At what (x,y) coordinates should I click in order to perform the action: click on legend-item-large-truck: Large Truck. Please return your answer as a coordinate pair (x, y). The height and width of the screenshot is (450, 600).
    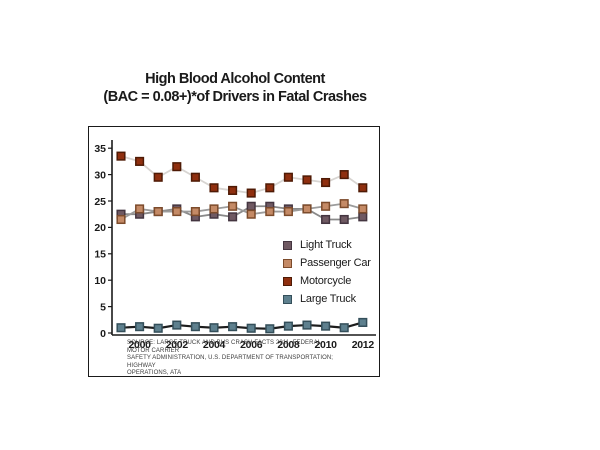
    Looking at the image, I should click on (327, 299).